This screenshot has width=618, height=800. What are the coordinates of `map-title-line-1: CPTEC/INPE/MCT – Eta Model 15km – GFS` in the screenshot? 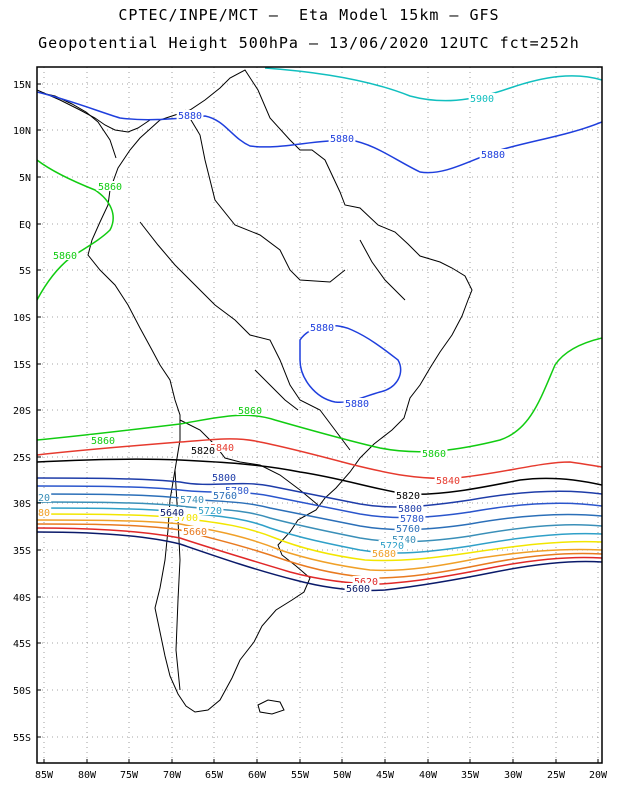 It's located at (309, 15).